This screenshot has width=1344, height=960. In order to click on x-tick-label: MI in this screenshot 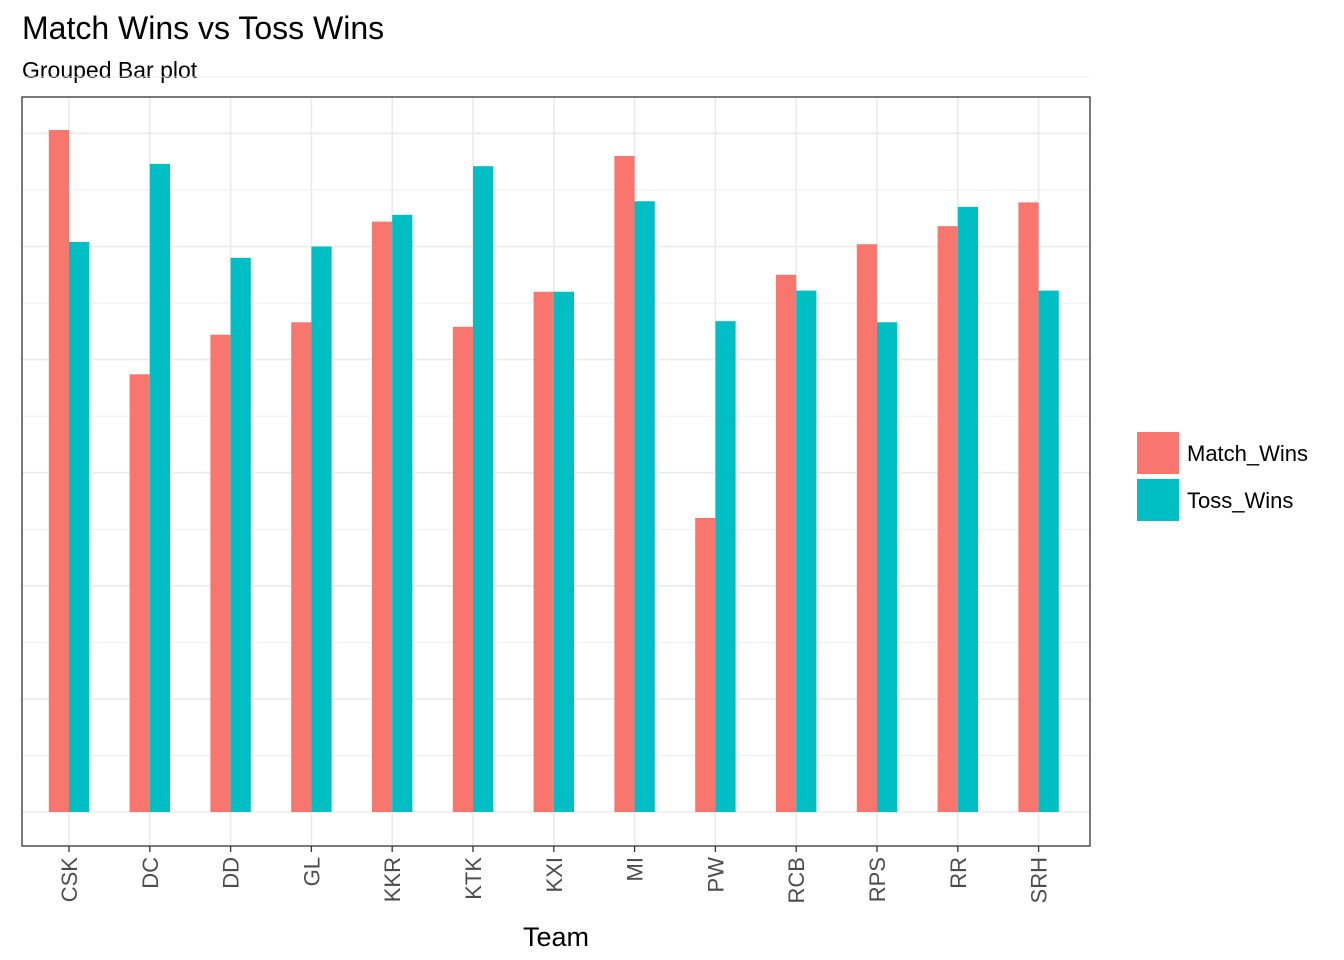, I will do `click(635, 869)`.